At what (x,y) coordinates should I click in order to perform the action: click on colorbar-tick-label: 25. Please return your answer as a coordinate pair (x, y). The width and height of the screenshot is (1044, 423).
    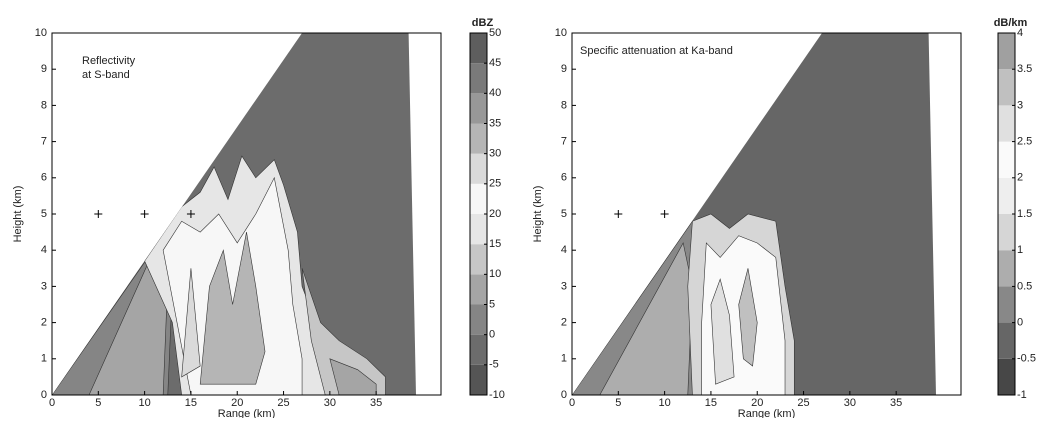
    Looking at the image, I should click on (495, 184).